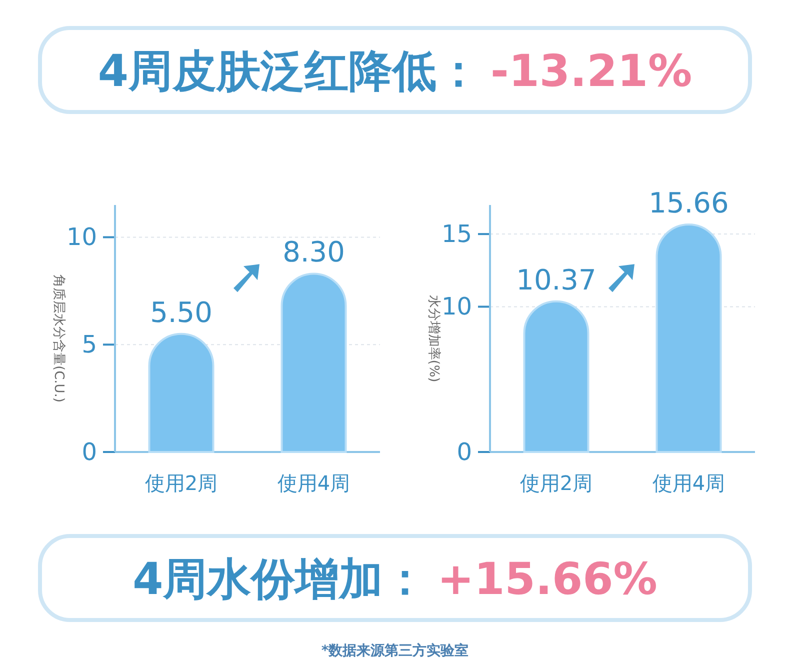 The image size is (790, 665). I want to click on chart-title: 4周皮肤泛红降低：-13.21%, so click(395, 71).